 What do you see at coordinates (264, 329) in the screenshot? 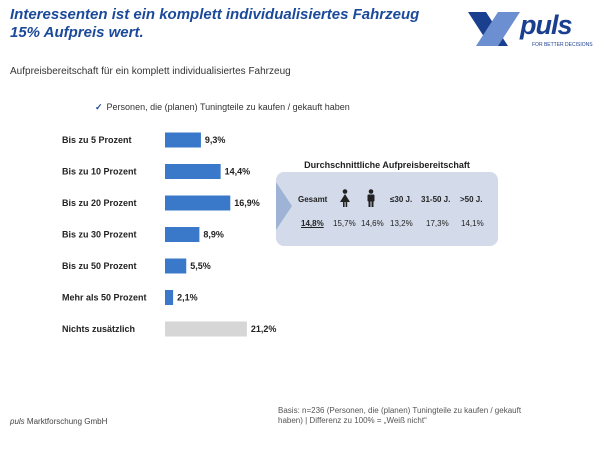
I see `bar-value-label: 21,2%` at bounding box center [264, 329].